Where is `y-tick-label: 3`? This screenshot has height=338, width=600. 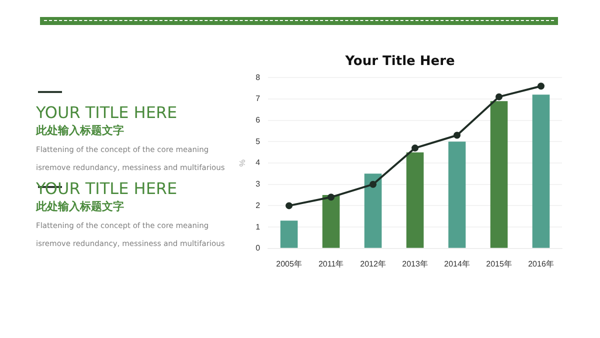
y-tick-label: 3 is located at coordinates (258, 184).